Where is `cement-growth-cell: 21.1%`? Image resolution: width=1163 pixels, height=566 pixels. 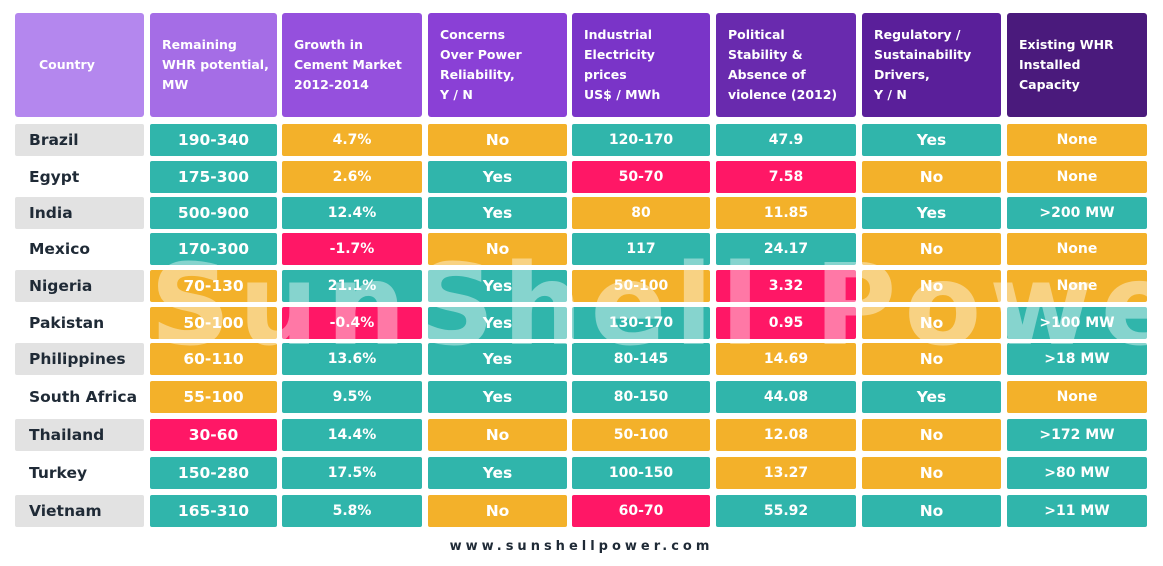
cement-growth-cell: 21.1% is located at coordinates (352, 286).